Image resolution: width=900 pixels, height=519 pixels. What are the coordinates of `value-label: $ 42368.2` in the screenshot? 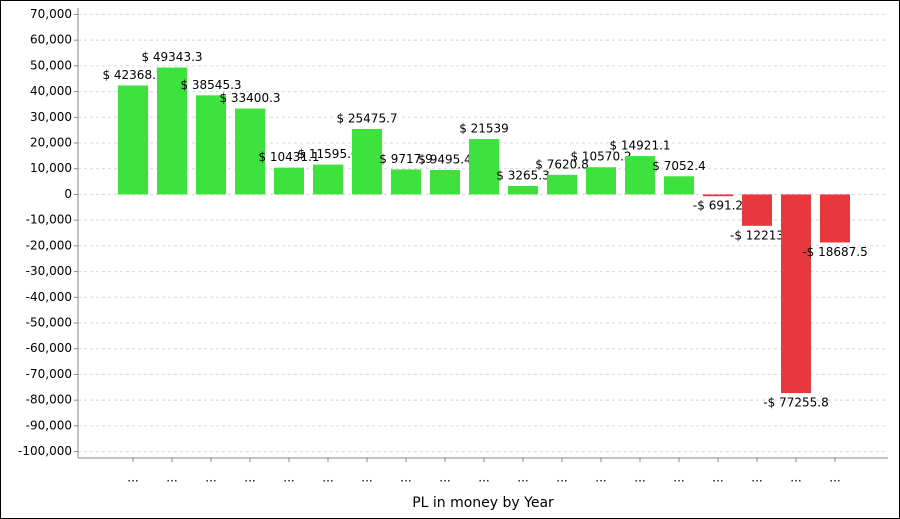 It's located at (132, 75).